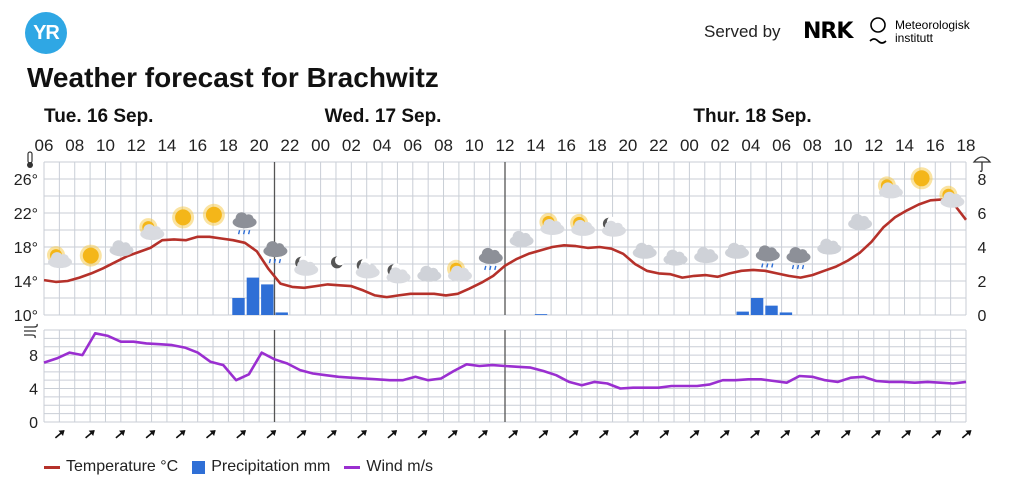 This screenshot has width=1024, height=500. I want to click on x-tick-label: 22, so click(289, 145).